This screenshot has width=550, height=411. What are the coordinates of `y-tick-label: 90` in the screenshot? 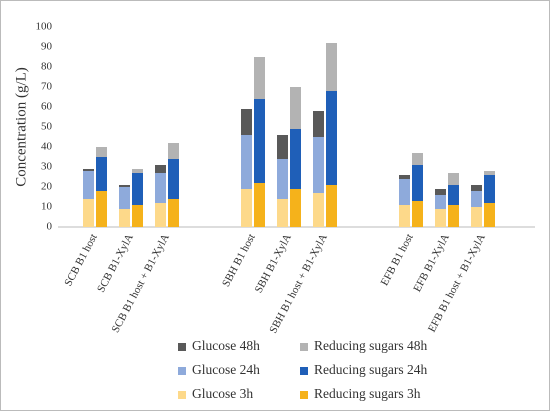 It's located at (47, 47).